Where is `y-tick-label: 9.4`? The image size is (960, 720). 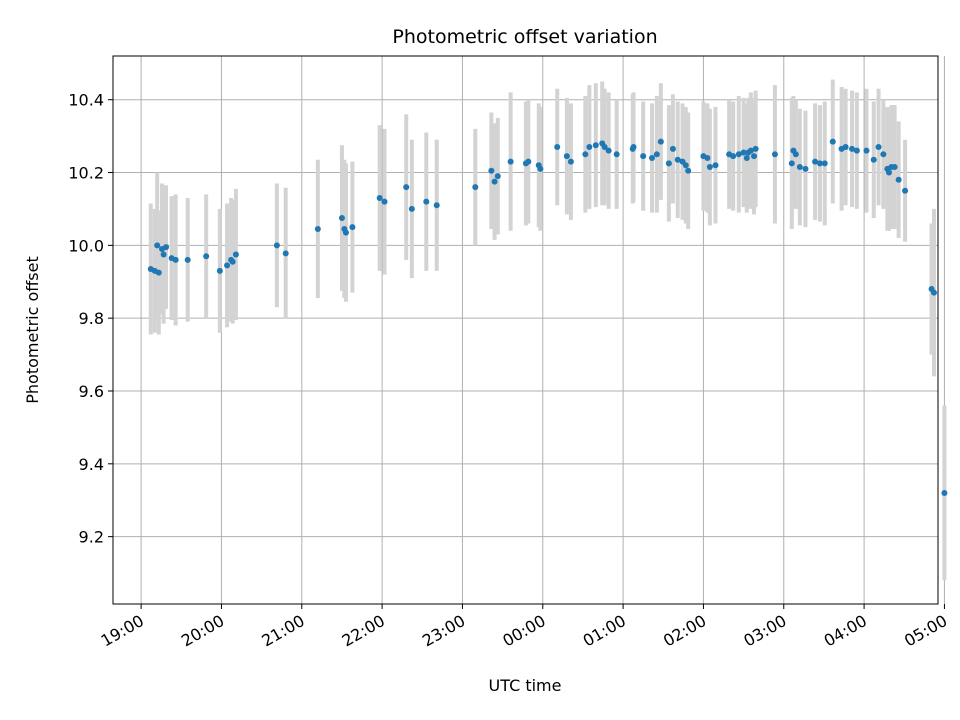 y-tick-label: 9.4 is located at coordinates (91, 464).